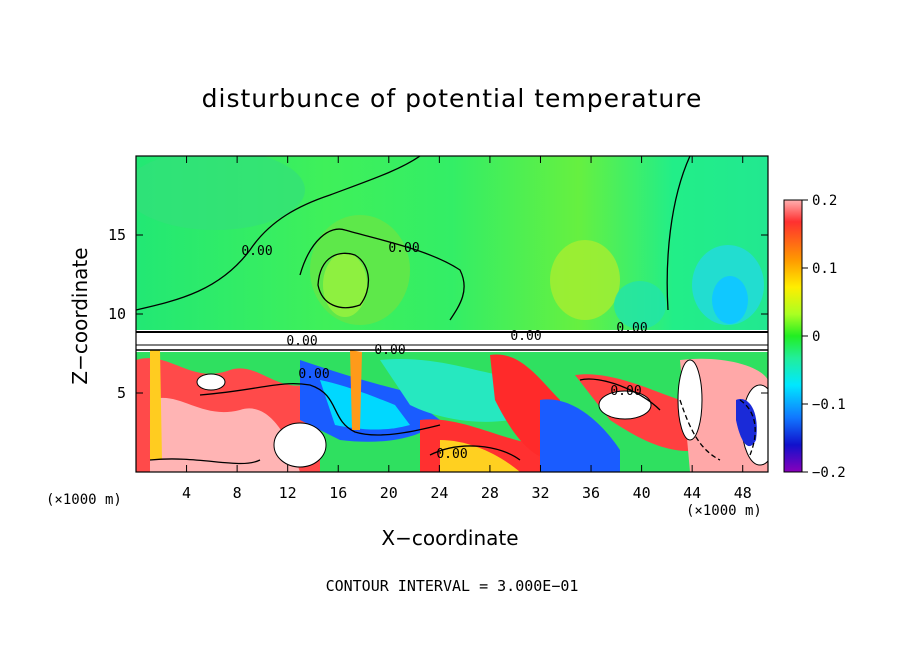  What do you see at coordinates (490, 493) in the screenshot?
I see `x-tick-label: 28` at bounding box center [490, 493].